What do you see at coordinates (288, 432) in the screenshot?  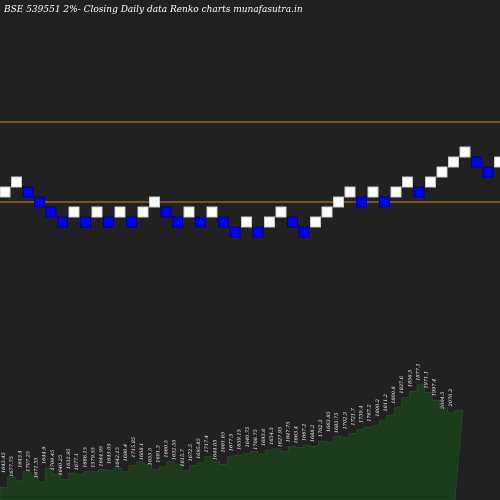 I see `volume-label: 1647.75` at bounding box center [288, 432].